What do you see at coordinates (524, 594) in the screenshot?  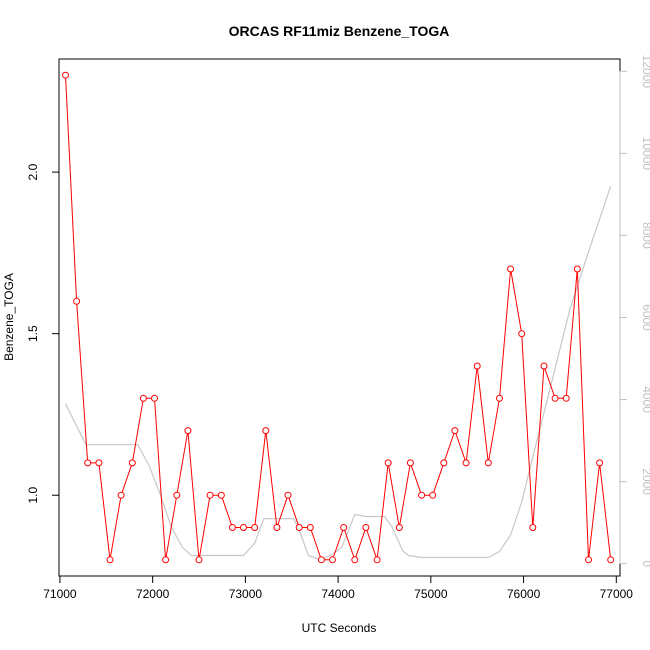 I see `x-tick-label: 76000` at bounding box center [524, 594].